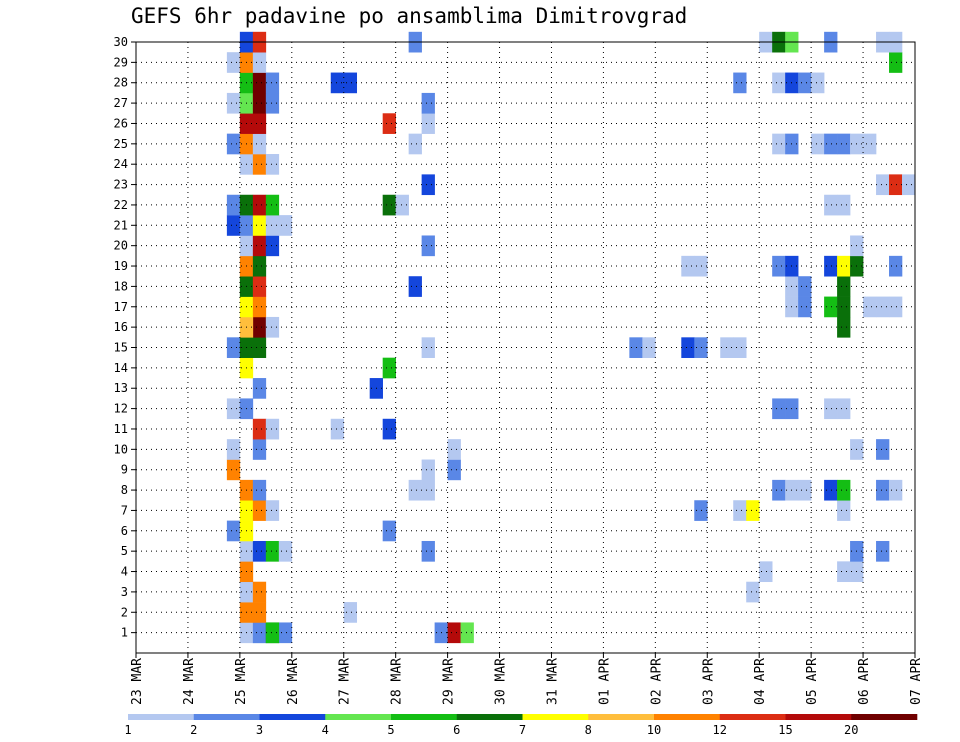 This screenshot has height=742, width=960. What do you see at coordinates (259, 730) in the screenshot?
I see `colorbar-label: 3` at bounding box center [259, 730].